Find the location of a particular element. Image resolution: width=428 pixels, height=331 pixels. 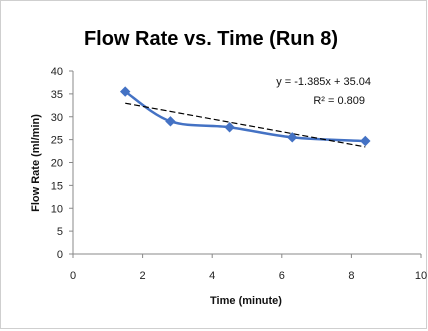

x-tick-label: 10 is located at coordinates (421, 276).